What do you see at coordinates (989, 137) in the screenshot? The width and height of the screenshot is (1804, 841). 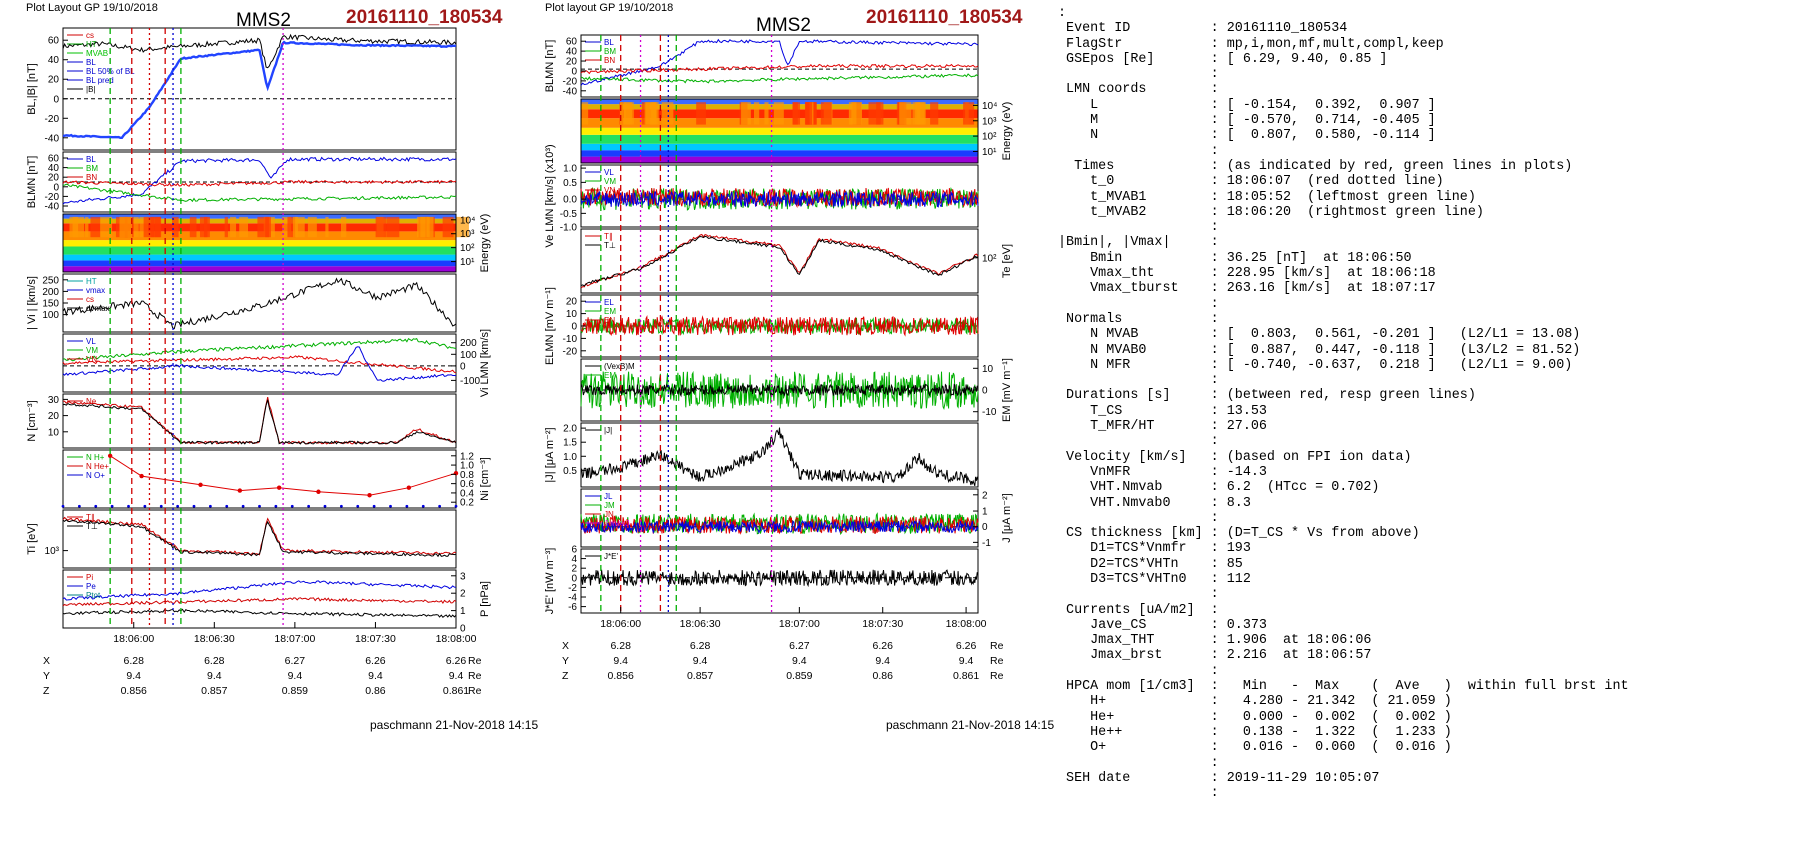 I see `middle-ytick-label: 10²` at bounding box center [989, 137].